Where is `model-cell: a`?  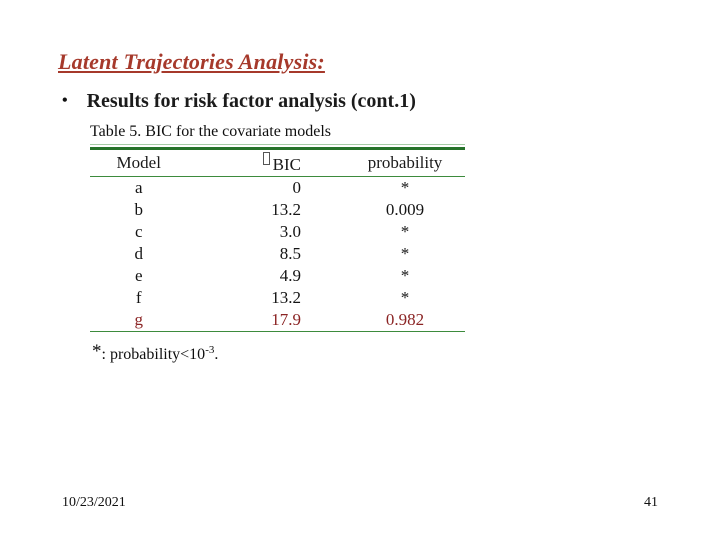 model-cell: a is located at coordinates (138, 187).